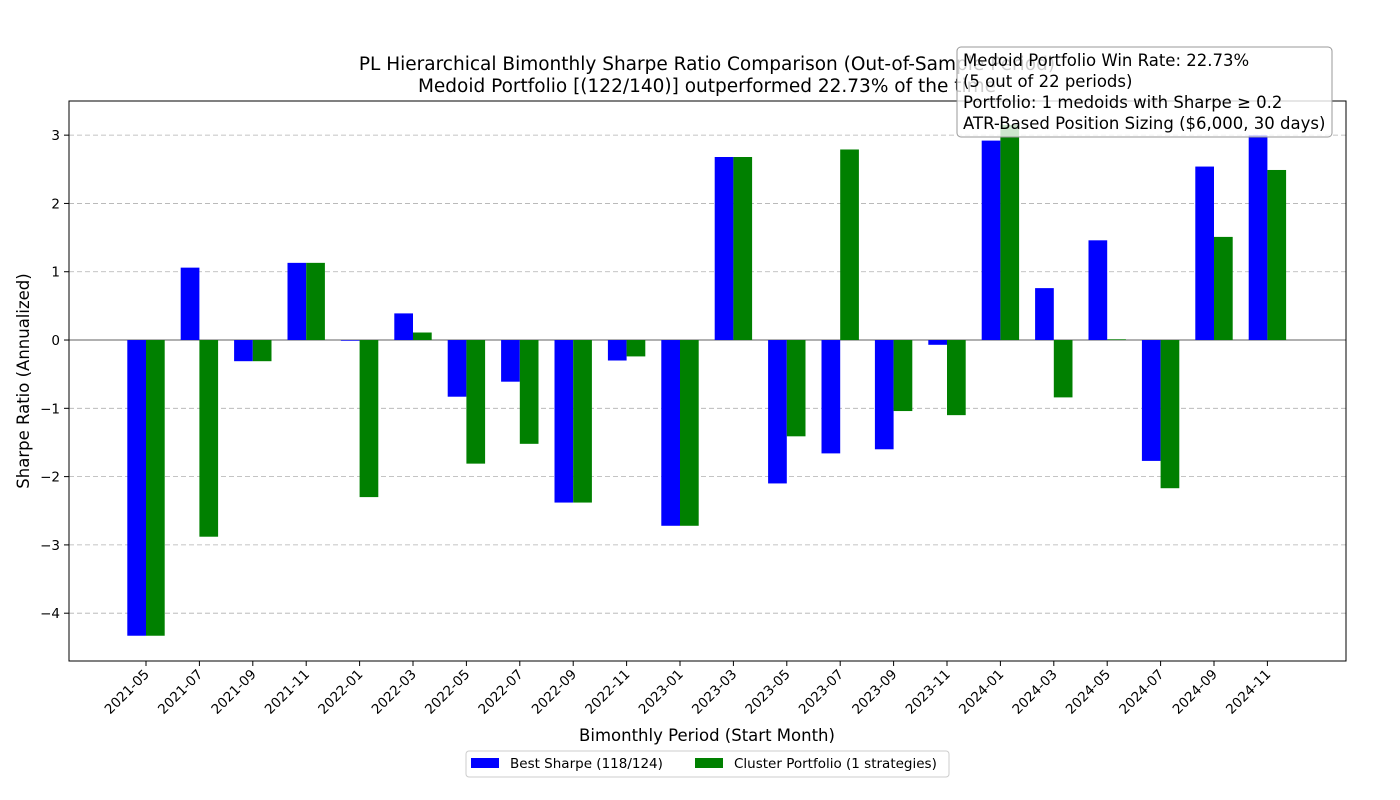 Image resolution: width=1400 pixels, height=800 pixels. What do you see at coordinates (821, 692) in the screenshot?
I see `x-tick-label: 2023-07` at bounding box center [821, 692].